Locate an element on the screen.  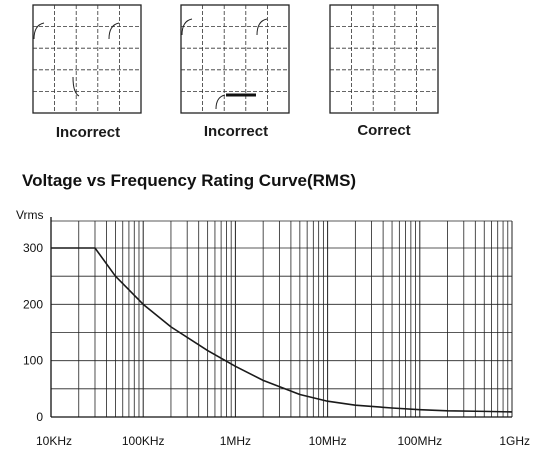
y-axis-label: Vrms is located at coordinates (30, 215).